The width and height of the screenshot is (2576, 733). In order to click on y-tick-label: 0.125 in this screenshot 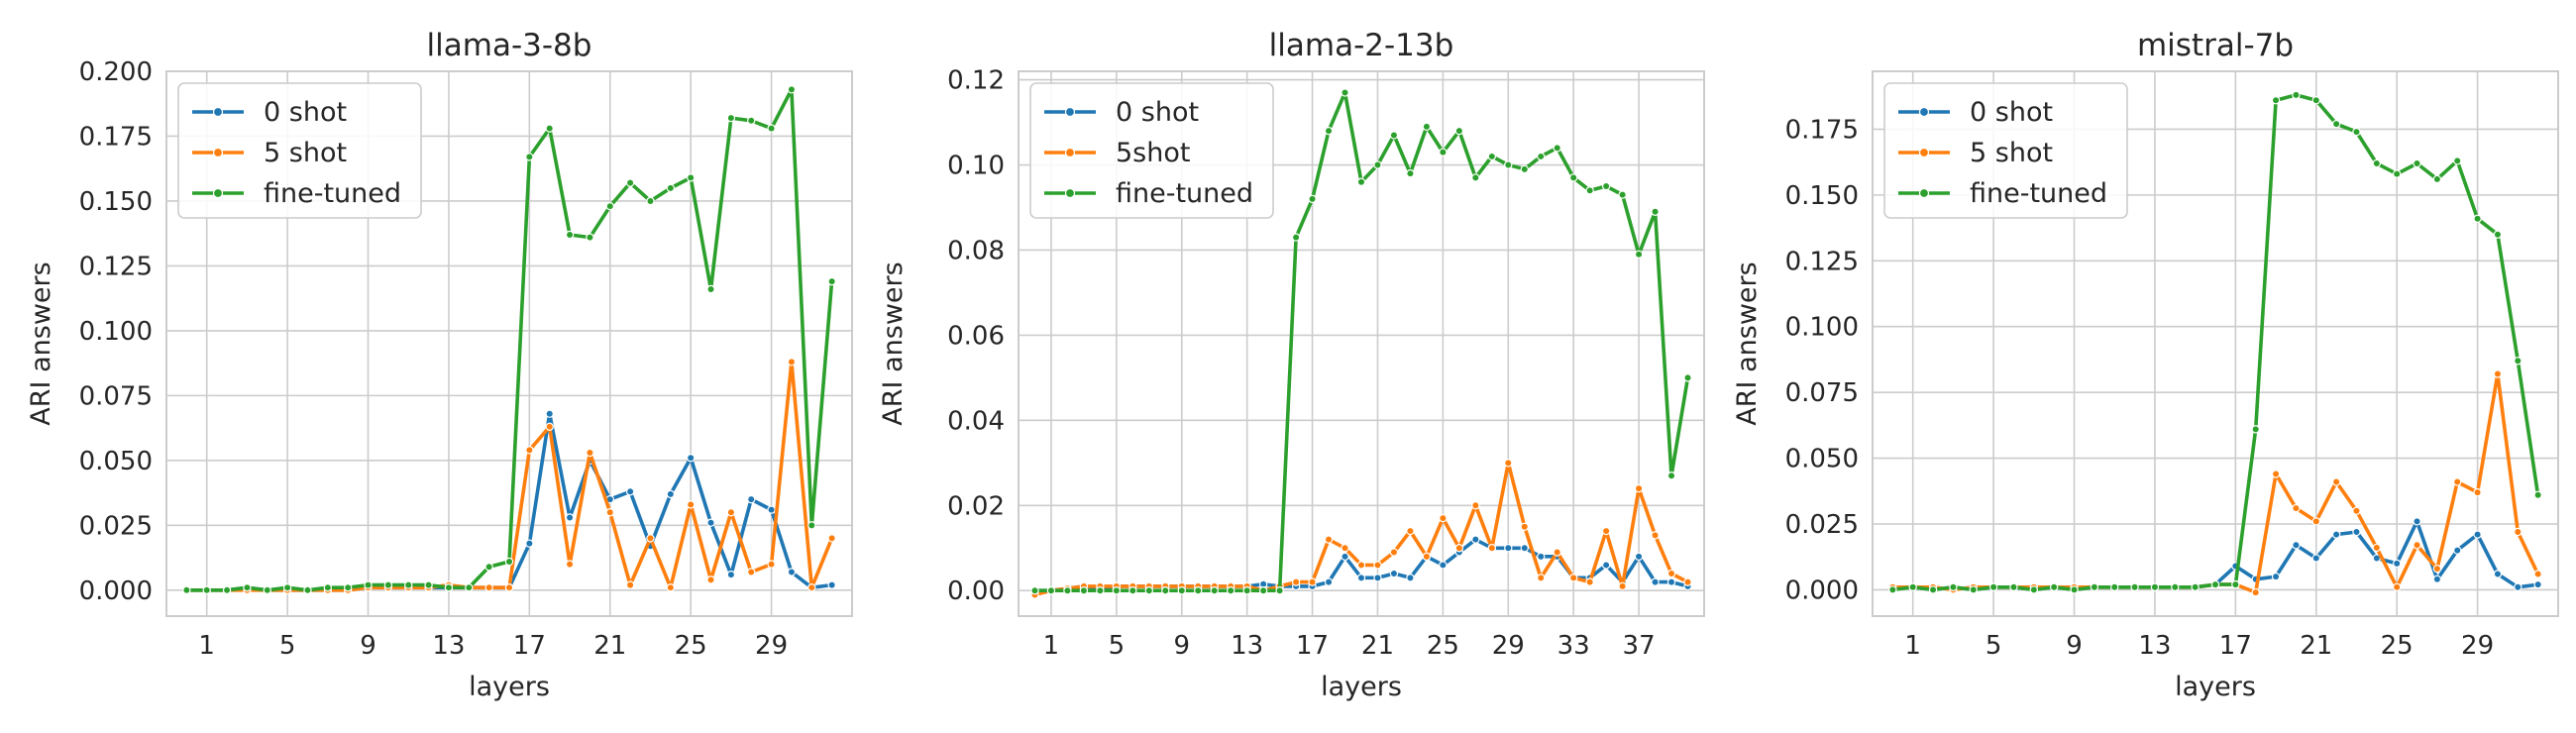, I will do `click(1822, 262)`.